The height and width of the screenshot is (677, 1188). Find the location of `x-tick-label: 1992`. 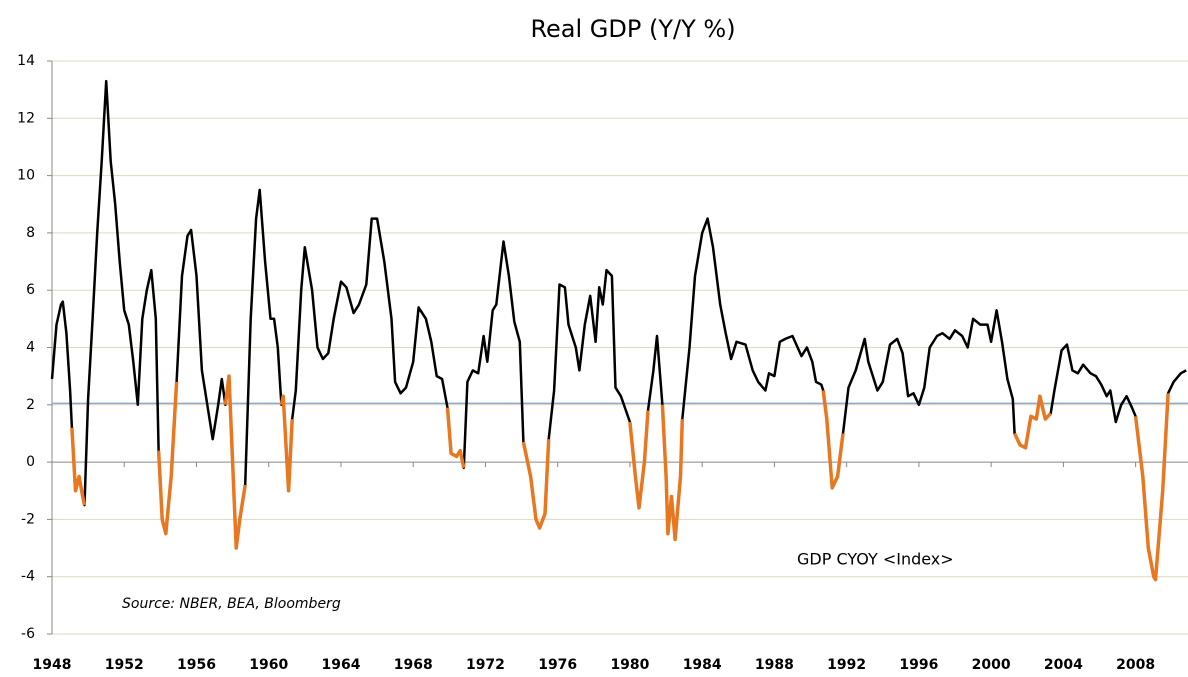

x-tick-label: 1992 is located at coordinates (846, 665).